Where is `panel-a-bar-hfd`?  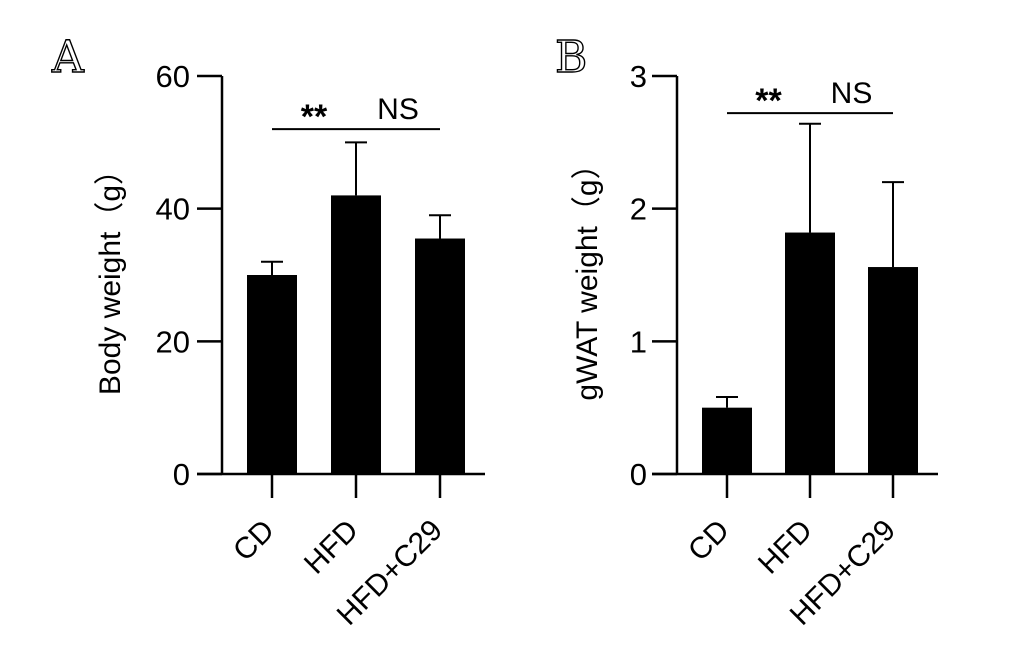 panel-a-bar-hfd is located at coordinates (356, 334).